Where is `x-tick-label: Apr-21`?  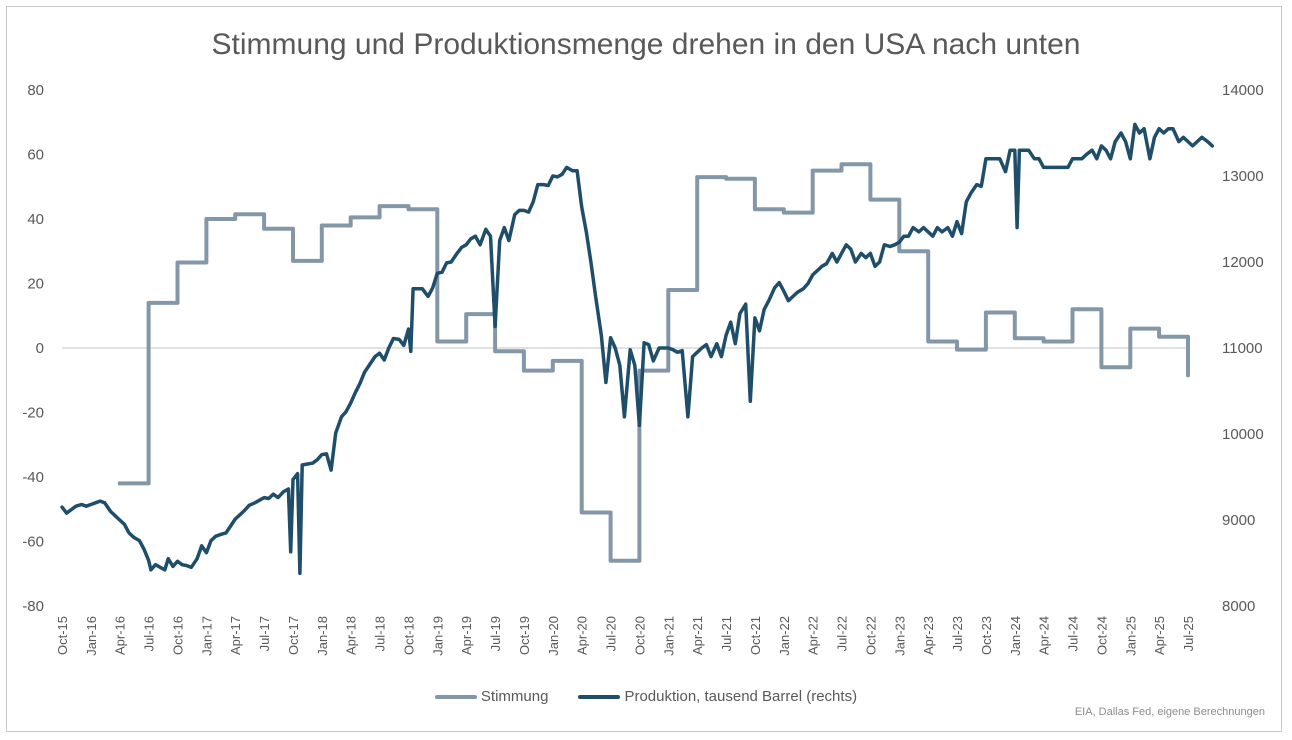
x-tick-label: Apr-21 is located at coordinates (697, 635).